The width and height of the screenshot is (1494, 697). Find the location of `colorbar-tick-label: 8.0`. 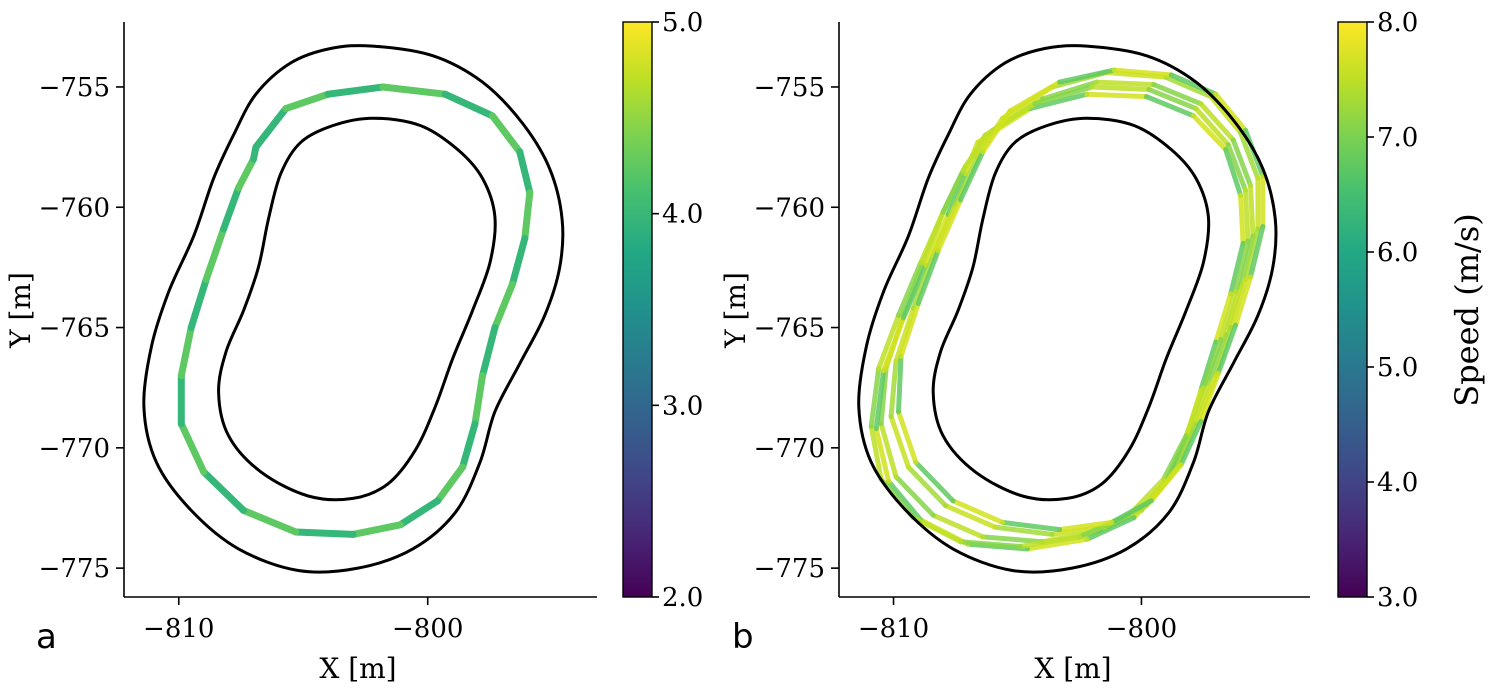

colorbar-tick-label: 8.0 is located at coordinates (1397, 23).